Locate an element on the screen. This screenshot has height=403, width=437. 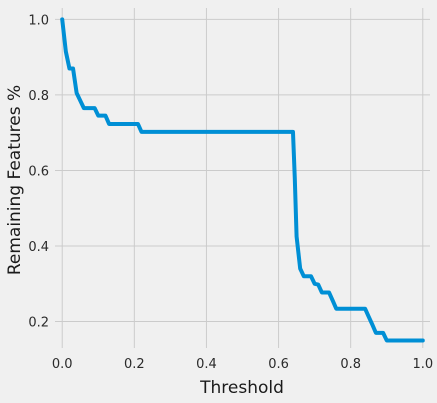
x-tick-label: 0.0 is located at coordinates (62, 364).